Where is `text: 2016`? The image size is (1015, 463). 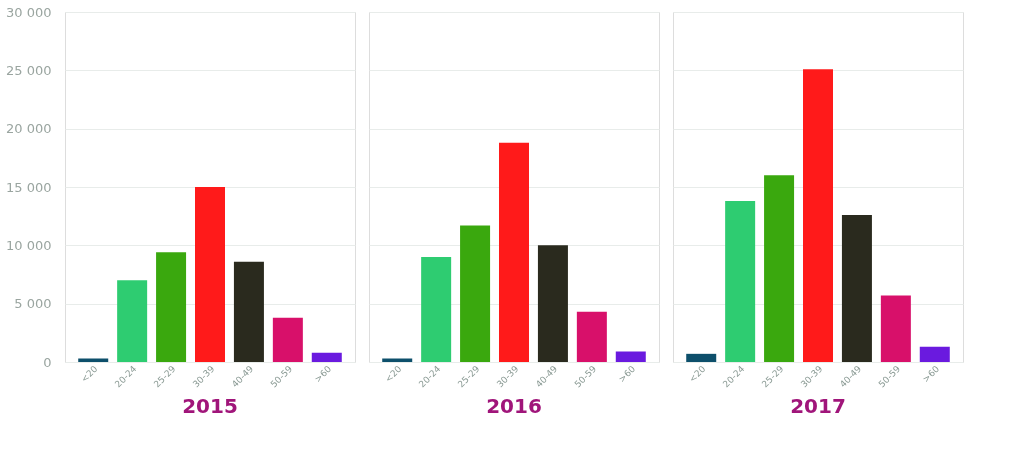 text: 2016 is located at coordinates (514, 405).